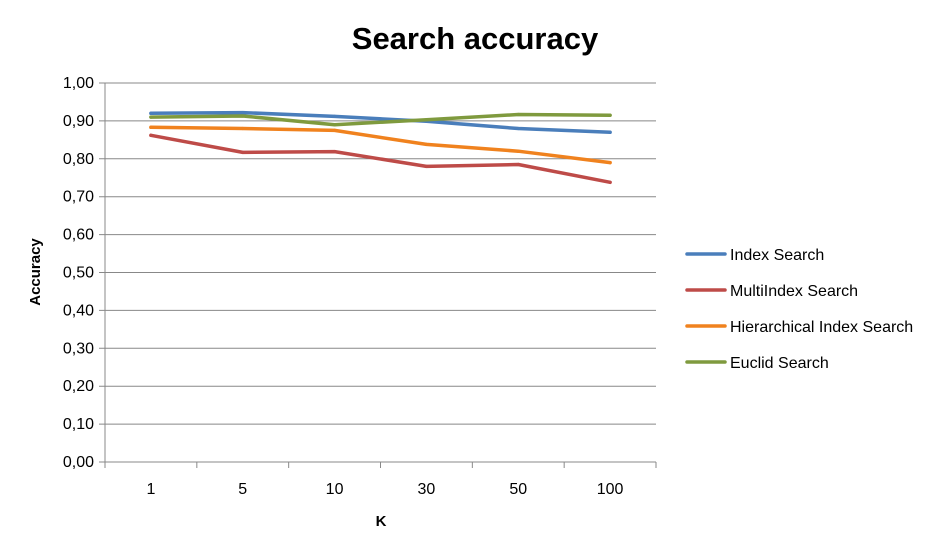 This screenshot has height=542, width=948. What do you see at coordinates (427, 489) in the screenshot?
I see `x-tick-label: 30` at bounding box center [427, 489].